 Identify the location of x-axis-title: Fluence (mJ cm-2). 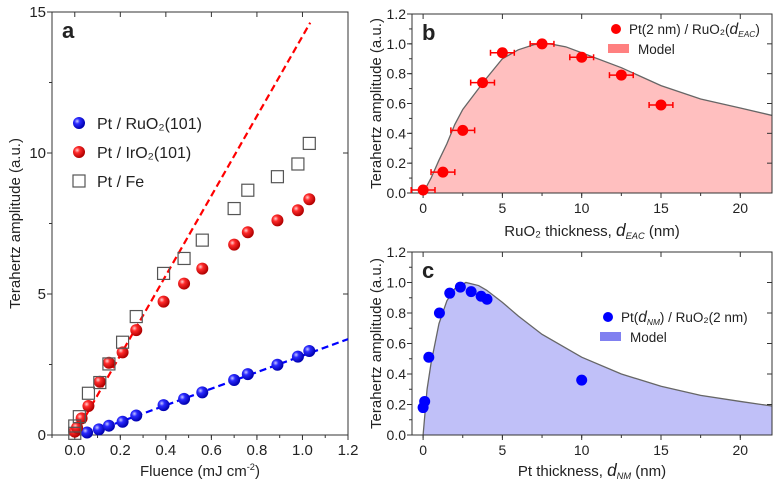
(200, 471).